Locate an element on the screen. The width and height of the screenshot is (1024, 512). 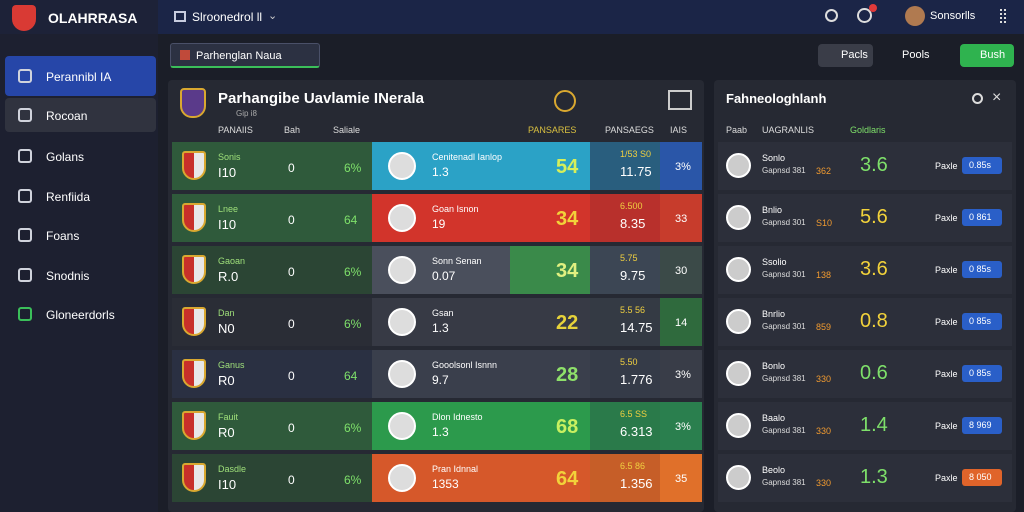
player-sub: 1353 is located at coordinates (445, 484).